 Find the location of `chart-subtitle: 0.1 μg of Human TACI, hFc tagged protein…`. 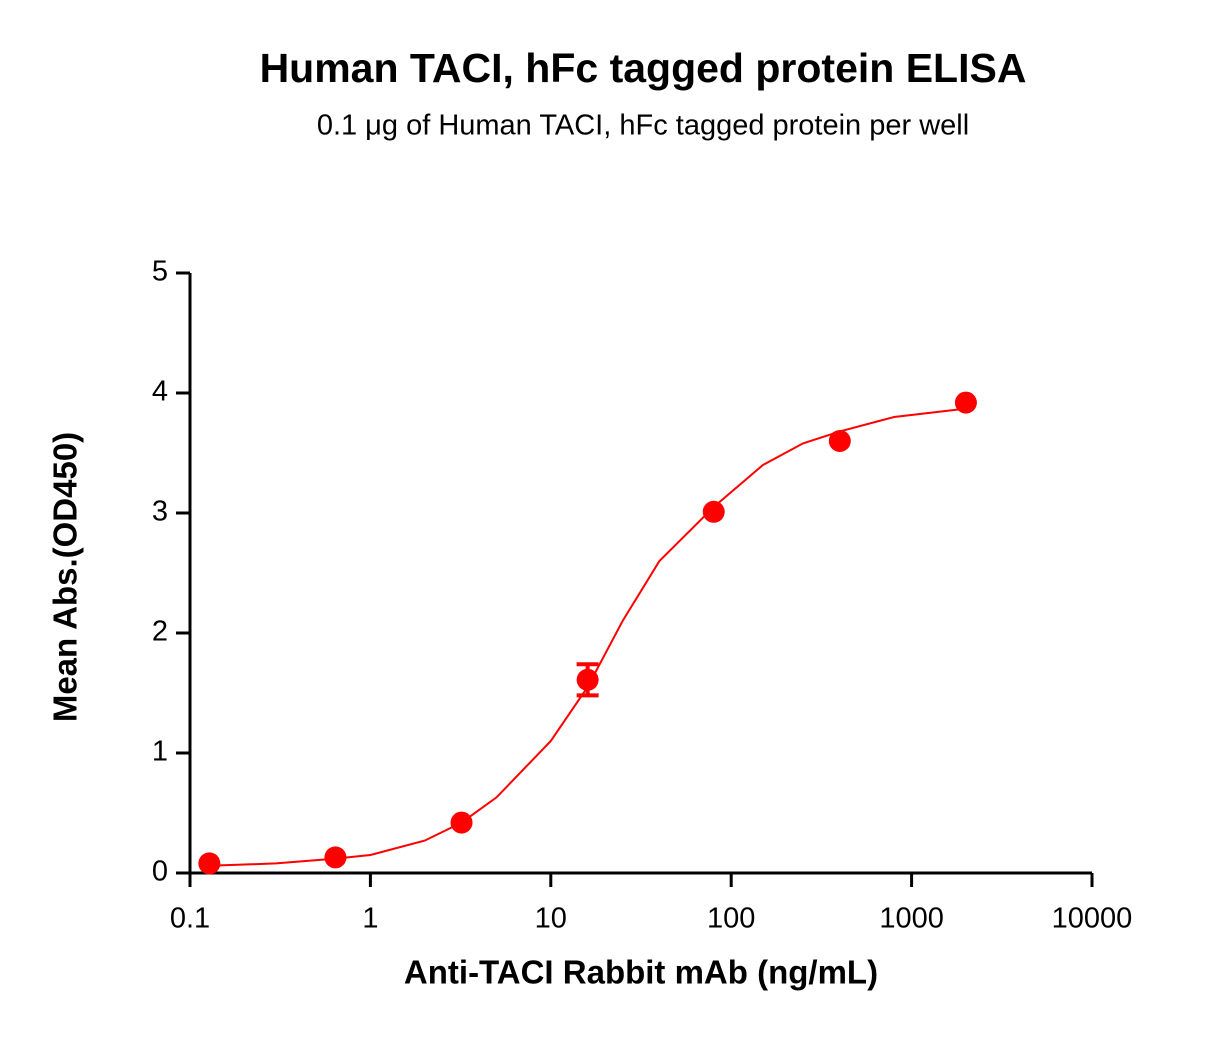

chart-subtitle: 0.1 μg of Human TACI, hFc tagged protein… is located at coordinates (643, 126).